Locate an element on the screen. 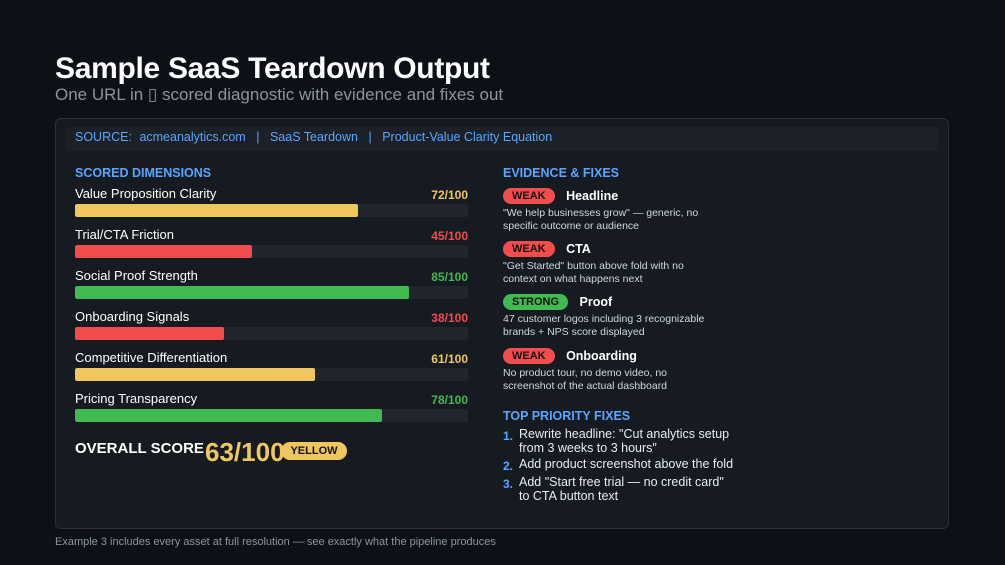 The width and height of the screenshot is (1005, 565). source-report-type: SaaS Teardown is located at coordinates (313, 137).